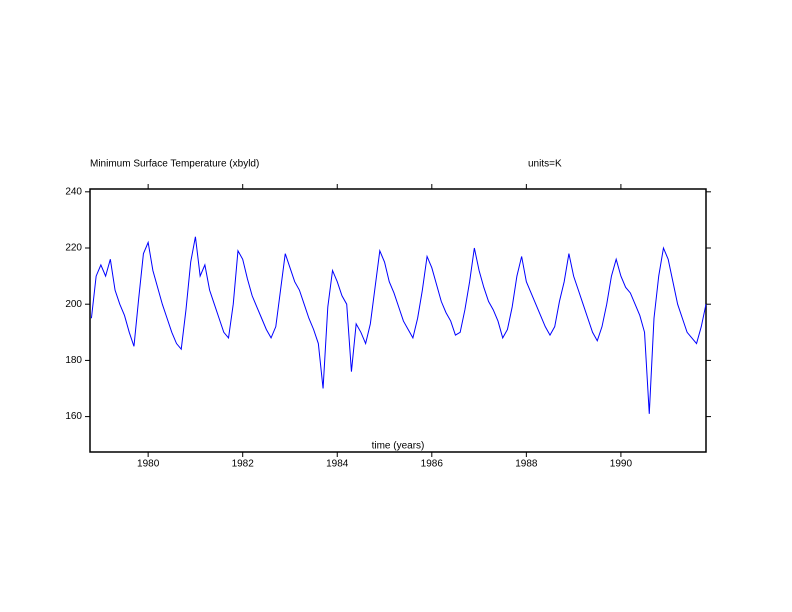  Describe the element at coordinates (73, 304) in the screenshot. I see `y-tick-label: 200` at that location.